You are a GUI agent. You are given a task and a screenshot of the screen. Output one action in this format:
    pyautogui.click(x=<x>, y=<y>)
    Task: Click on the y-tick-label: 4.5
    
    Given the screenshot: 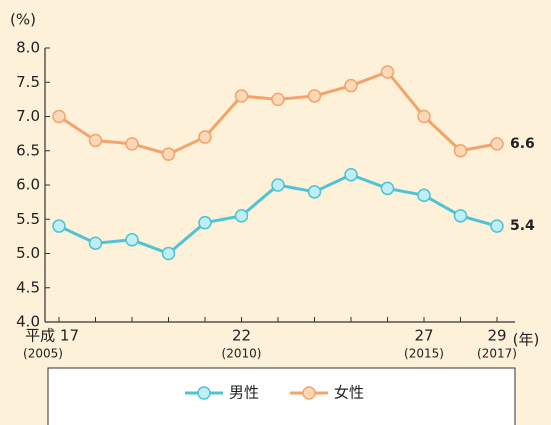 What is the action you would take?
    pyautogui.click(x=28, y=287)
    